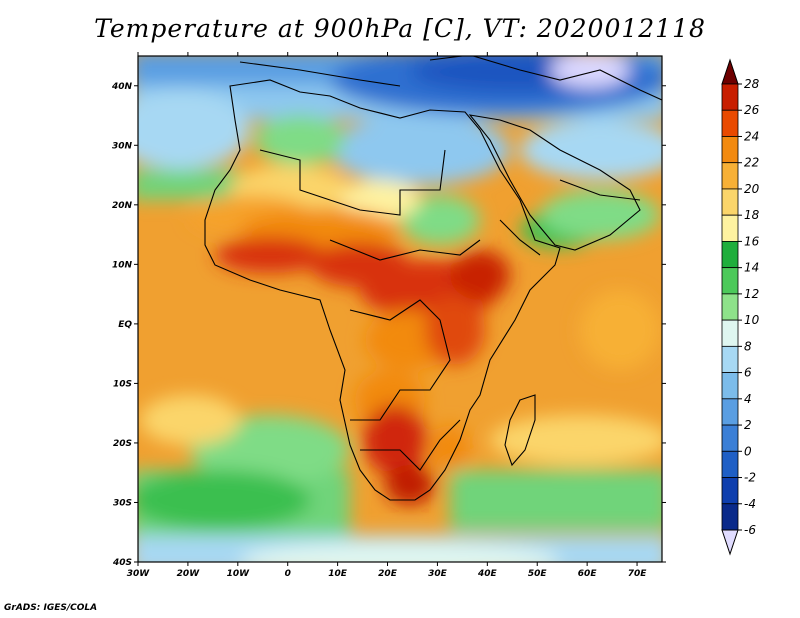 This screenshot has width=800, height=618. What do you see at coordinates (752, 241) in the screenshot?
I see `colorbar-label: 16` at bounding box center [752, 241].